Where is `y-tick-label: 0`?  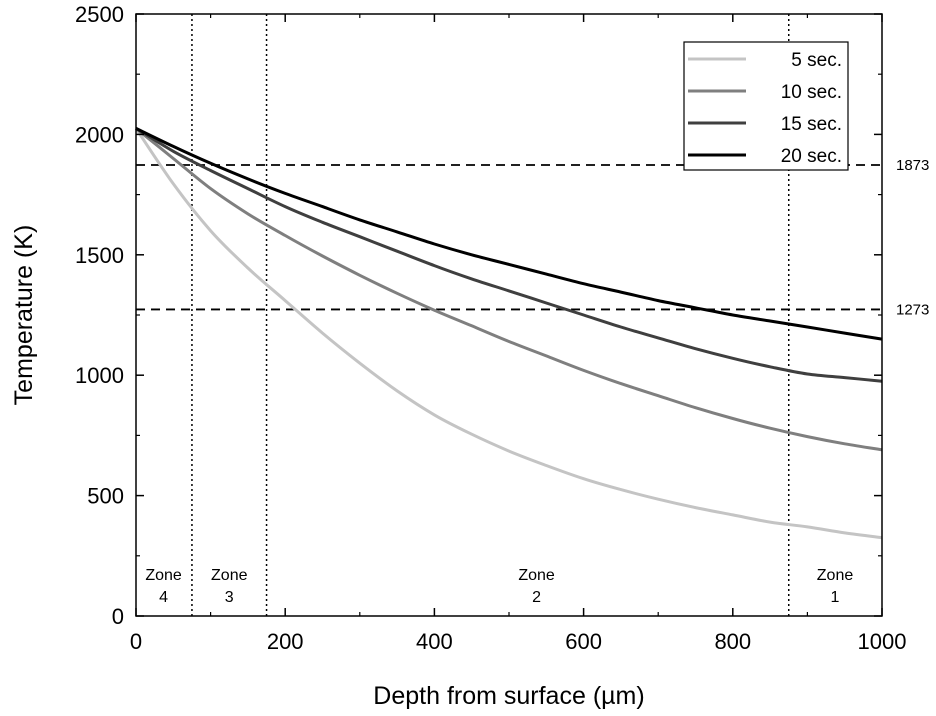
y-tick-label: 0 is located at coordinates (118, 616).